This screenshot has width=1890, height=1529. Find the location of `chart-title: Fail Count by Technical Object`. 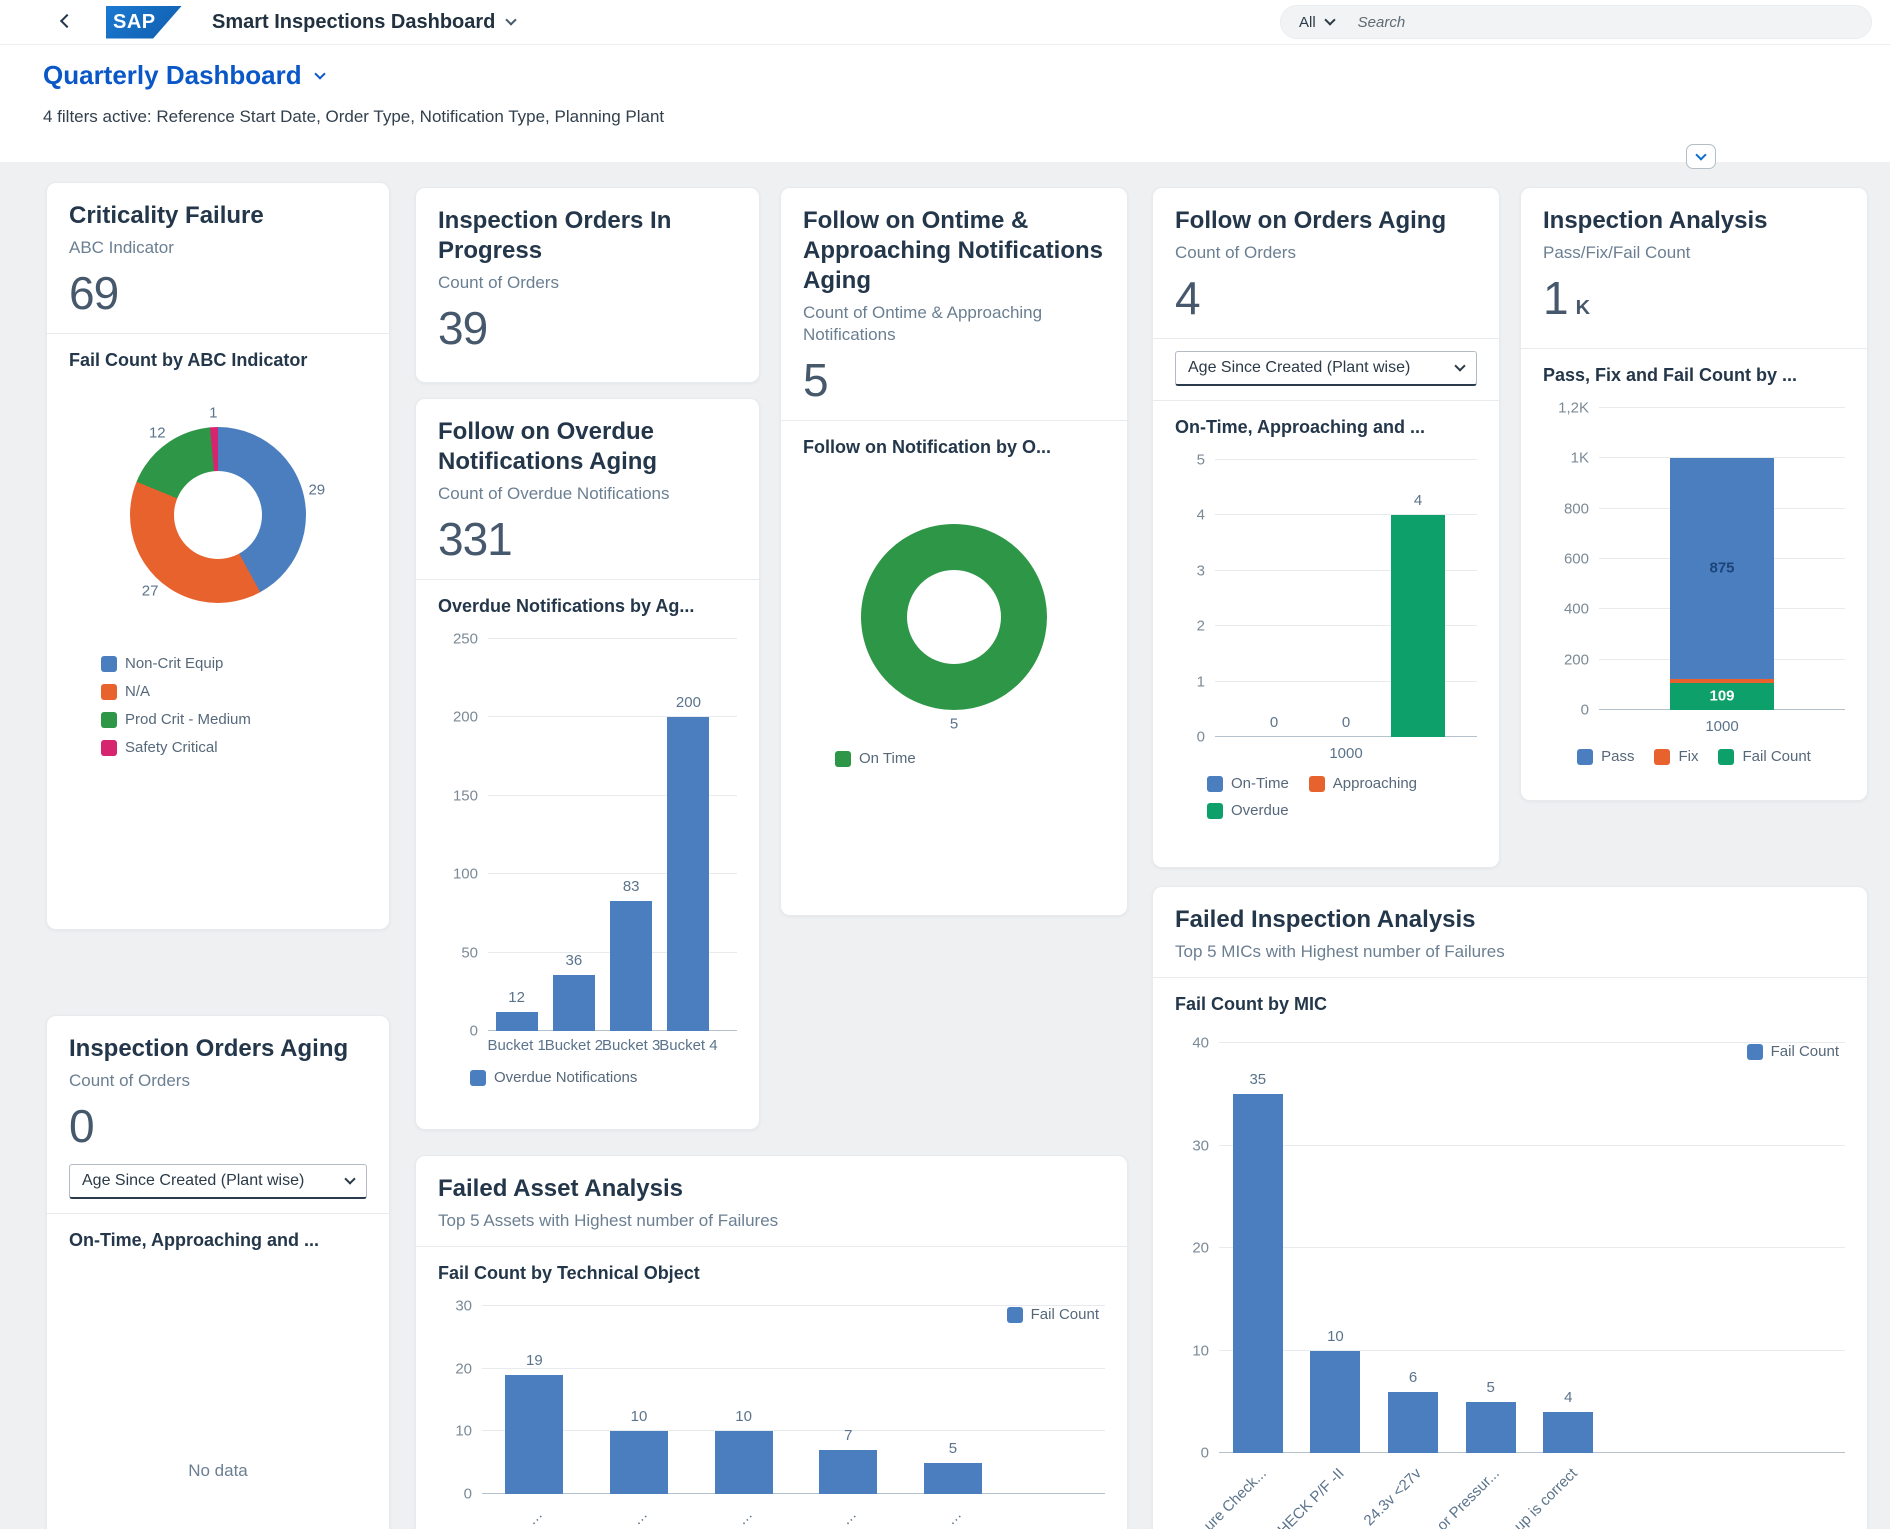

chart-title: Fail Count by Technical Object is located at coordinates (569, 1273).